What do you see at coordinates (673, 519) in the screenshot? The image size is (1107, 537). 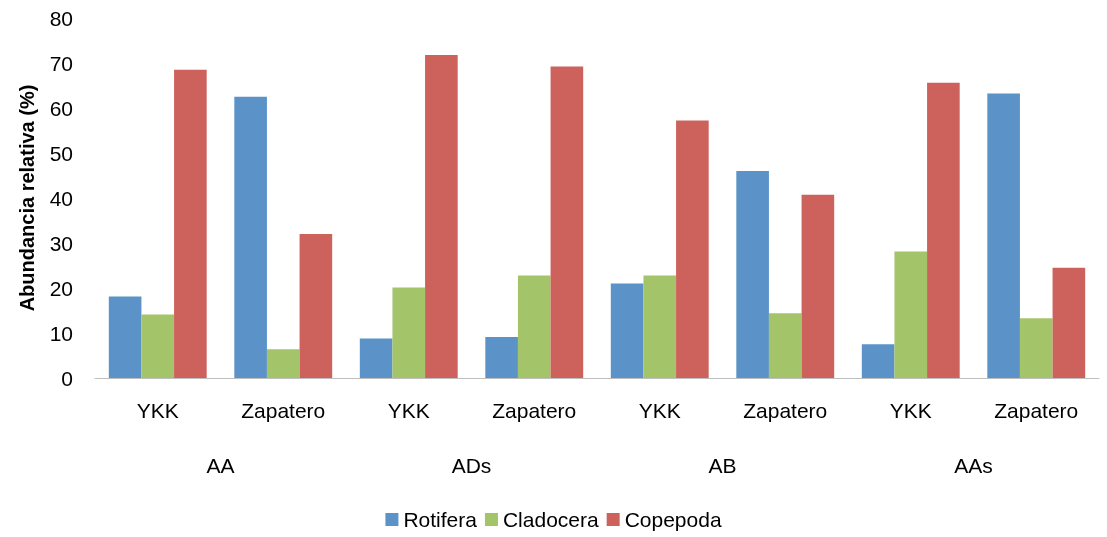 I see `legend-label: Copepoda` at bounding box center [673, 519].